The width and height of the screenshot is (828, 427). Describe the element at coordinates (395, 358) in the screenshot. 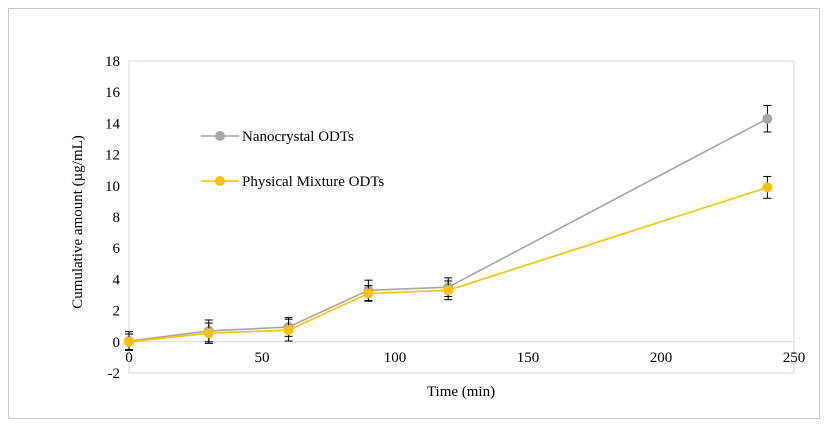

I see `x-tick-label: 100` at that location.